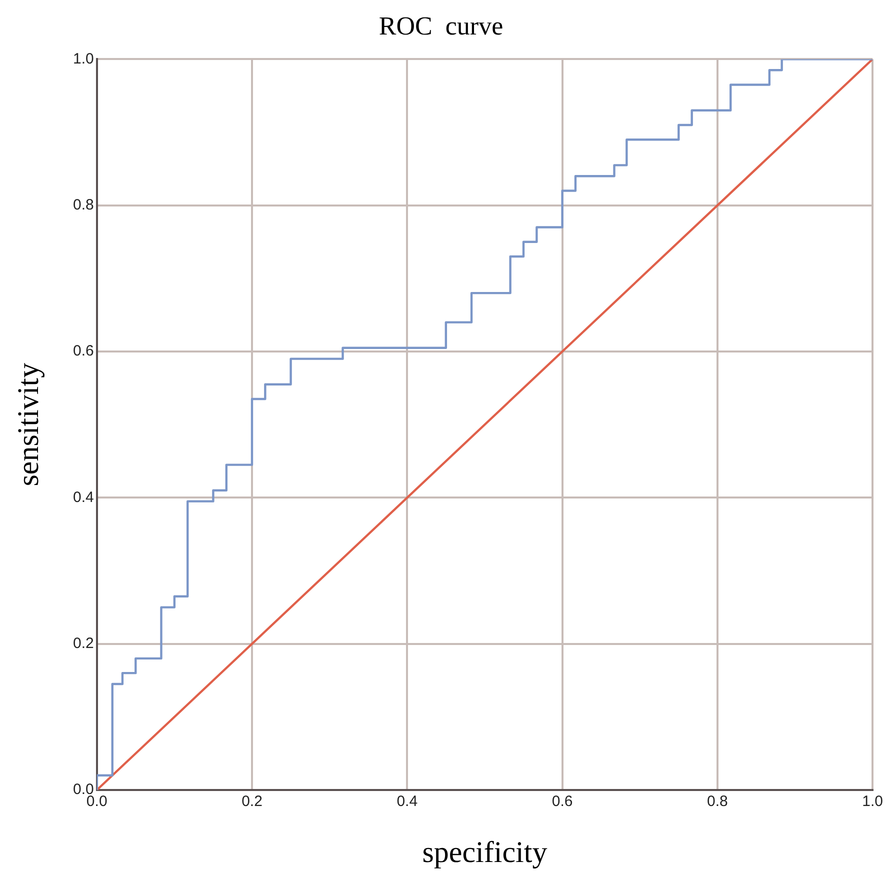 This screenshot has height=876, width=886. Describe the element at coordinates (562, 801) in the screenshot. I see `x-tick-label: 0.6` at that location.